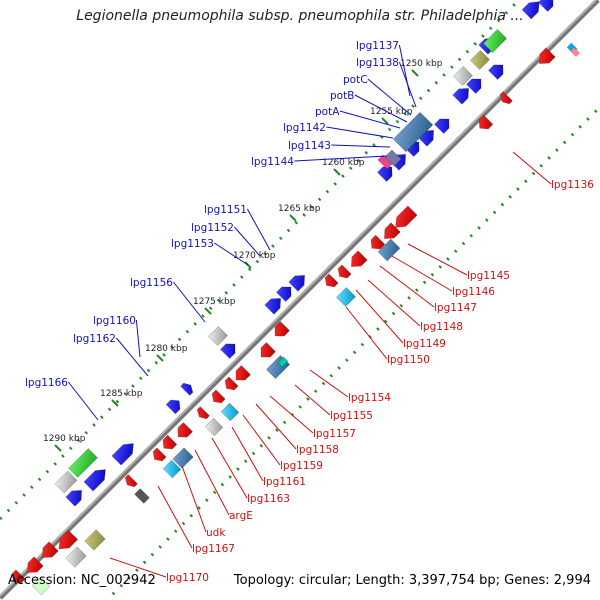 Image resolution: width=600 pixels, height=600 pixels. Describe the element at coordinates (299, 209) in the screenshot. I see `tick-label: 1265 kbp` at that location.